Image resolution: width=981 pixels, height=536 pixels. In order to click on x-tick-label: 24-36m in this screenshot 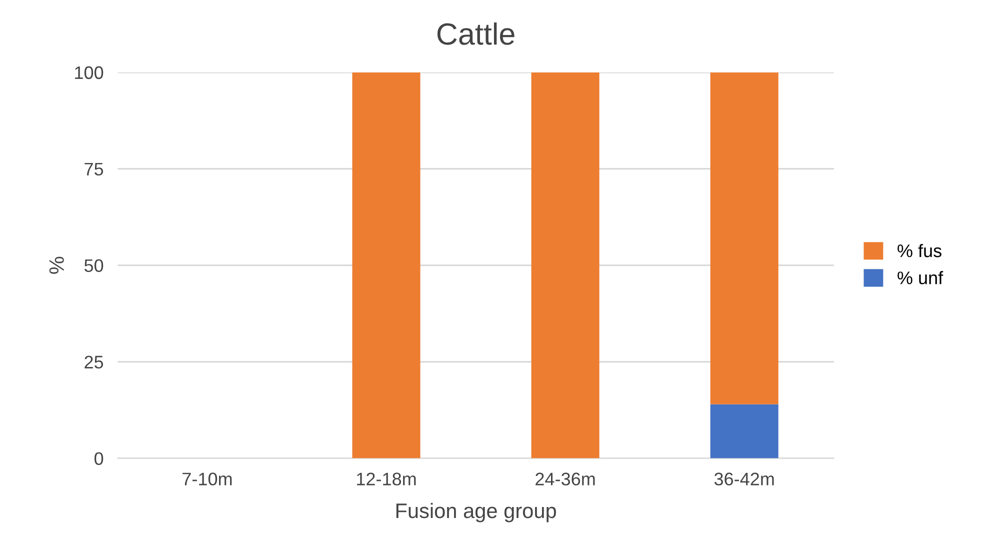, I will do `click(565, 479)`.